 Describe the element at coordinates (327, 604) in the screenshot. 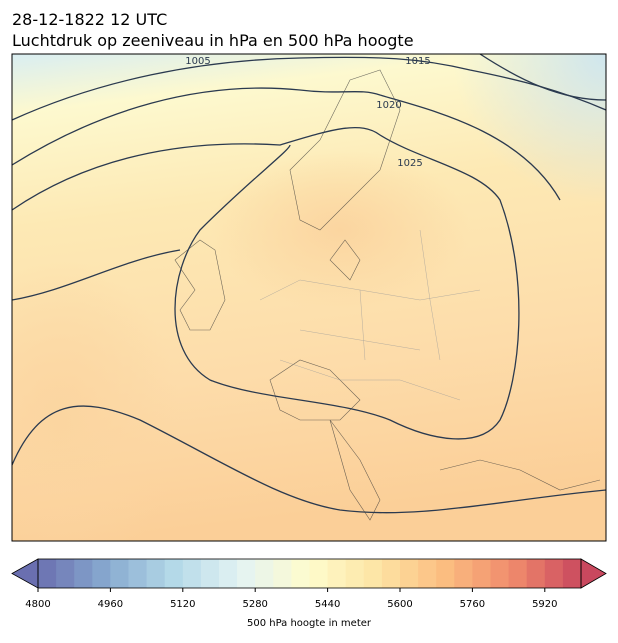

I see `colorbar-tick-label: 5440` at that location.